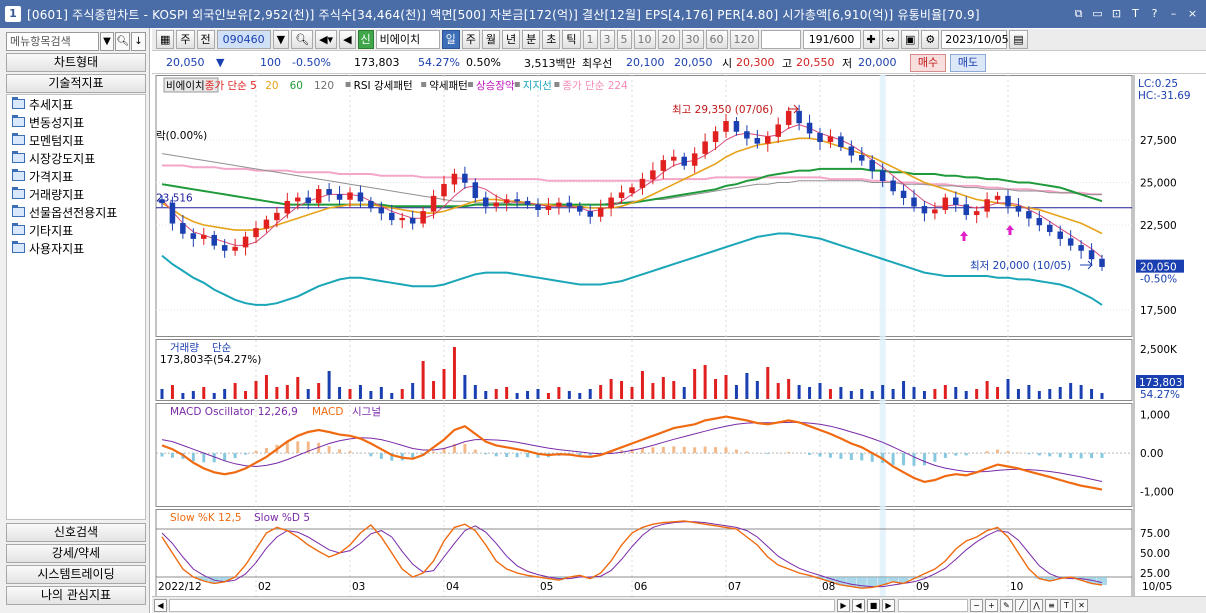 The image size is (1206, 613). I want to click on tab-month: 월, so click(491, 39).